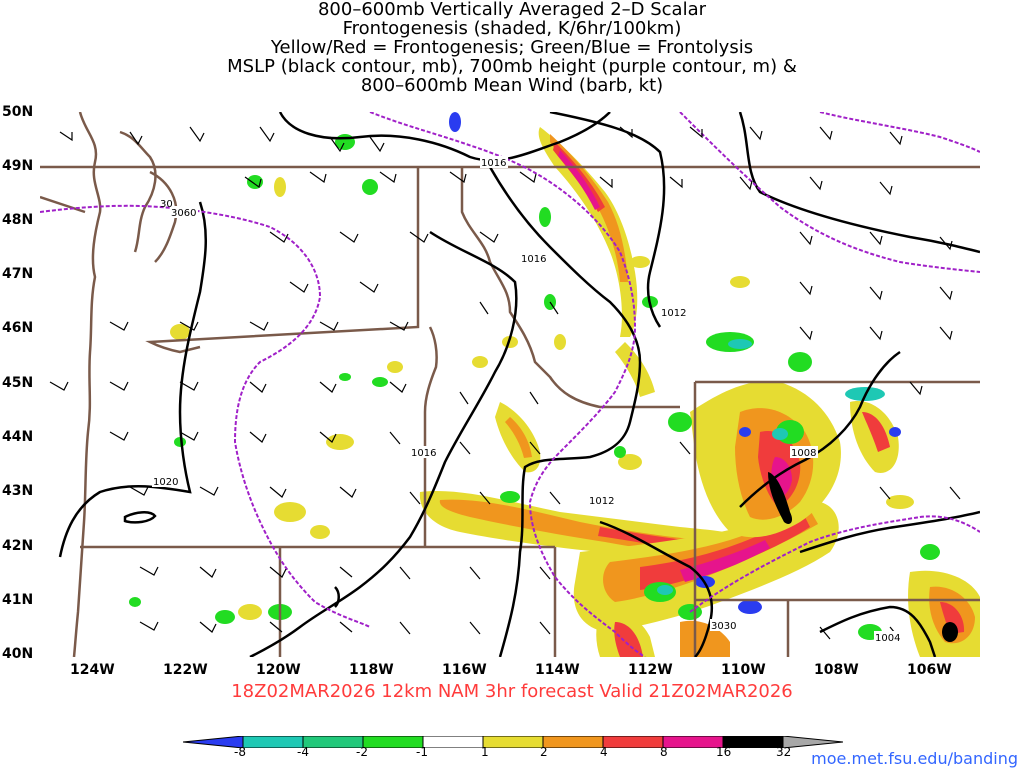 This screenshot has width=1024, height=768. I want to click on lat-label: 44N, so click(18, 437).